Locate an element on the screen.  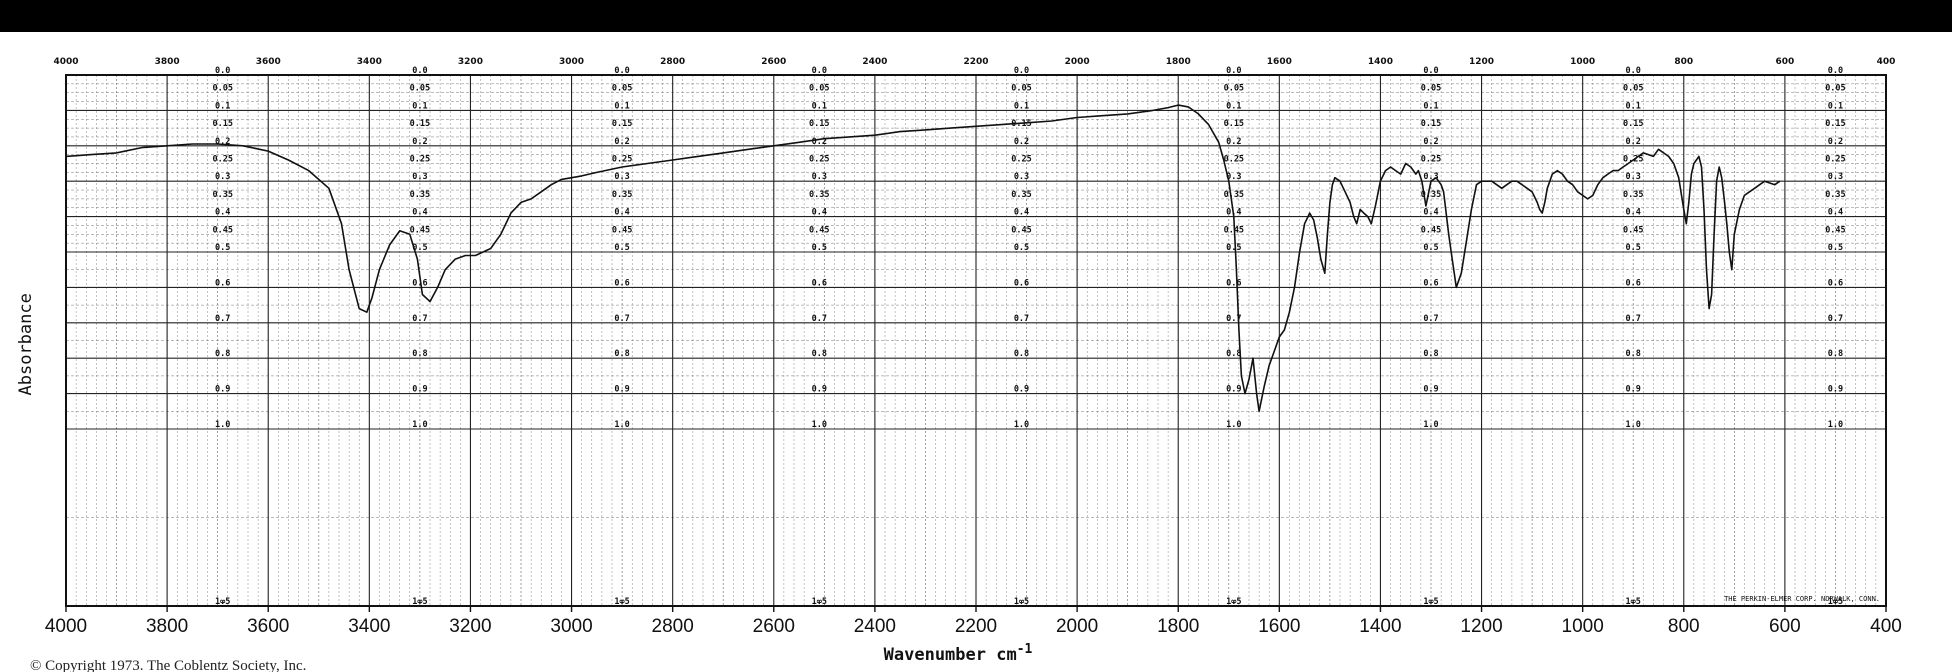
bottom-tick-label: 3600 is located at coordinates (268, 626).